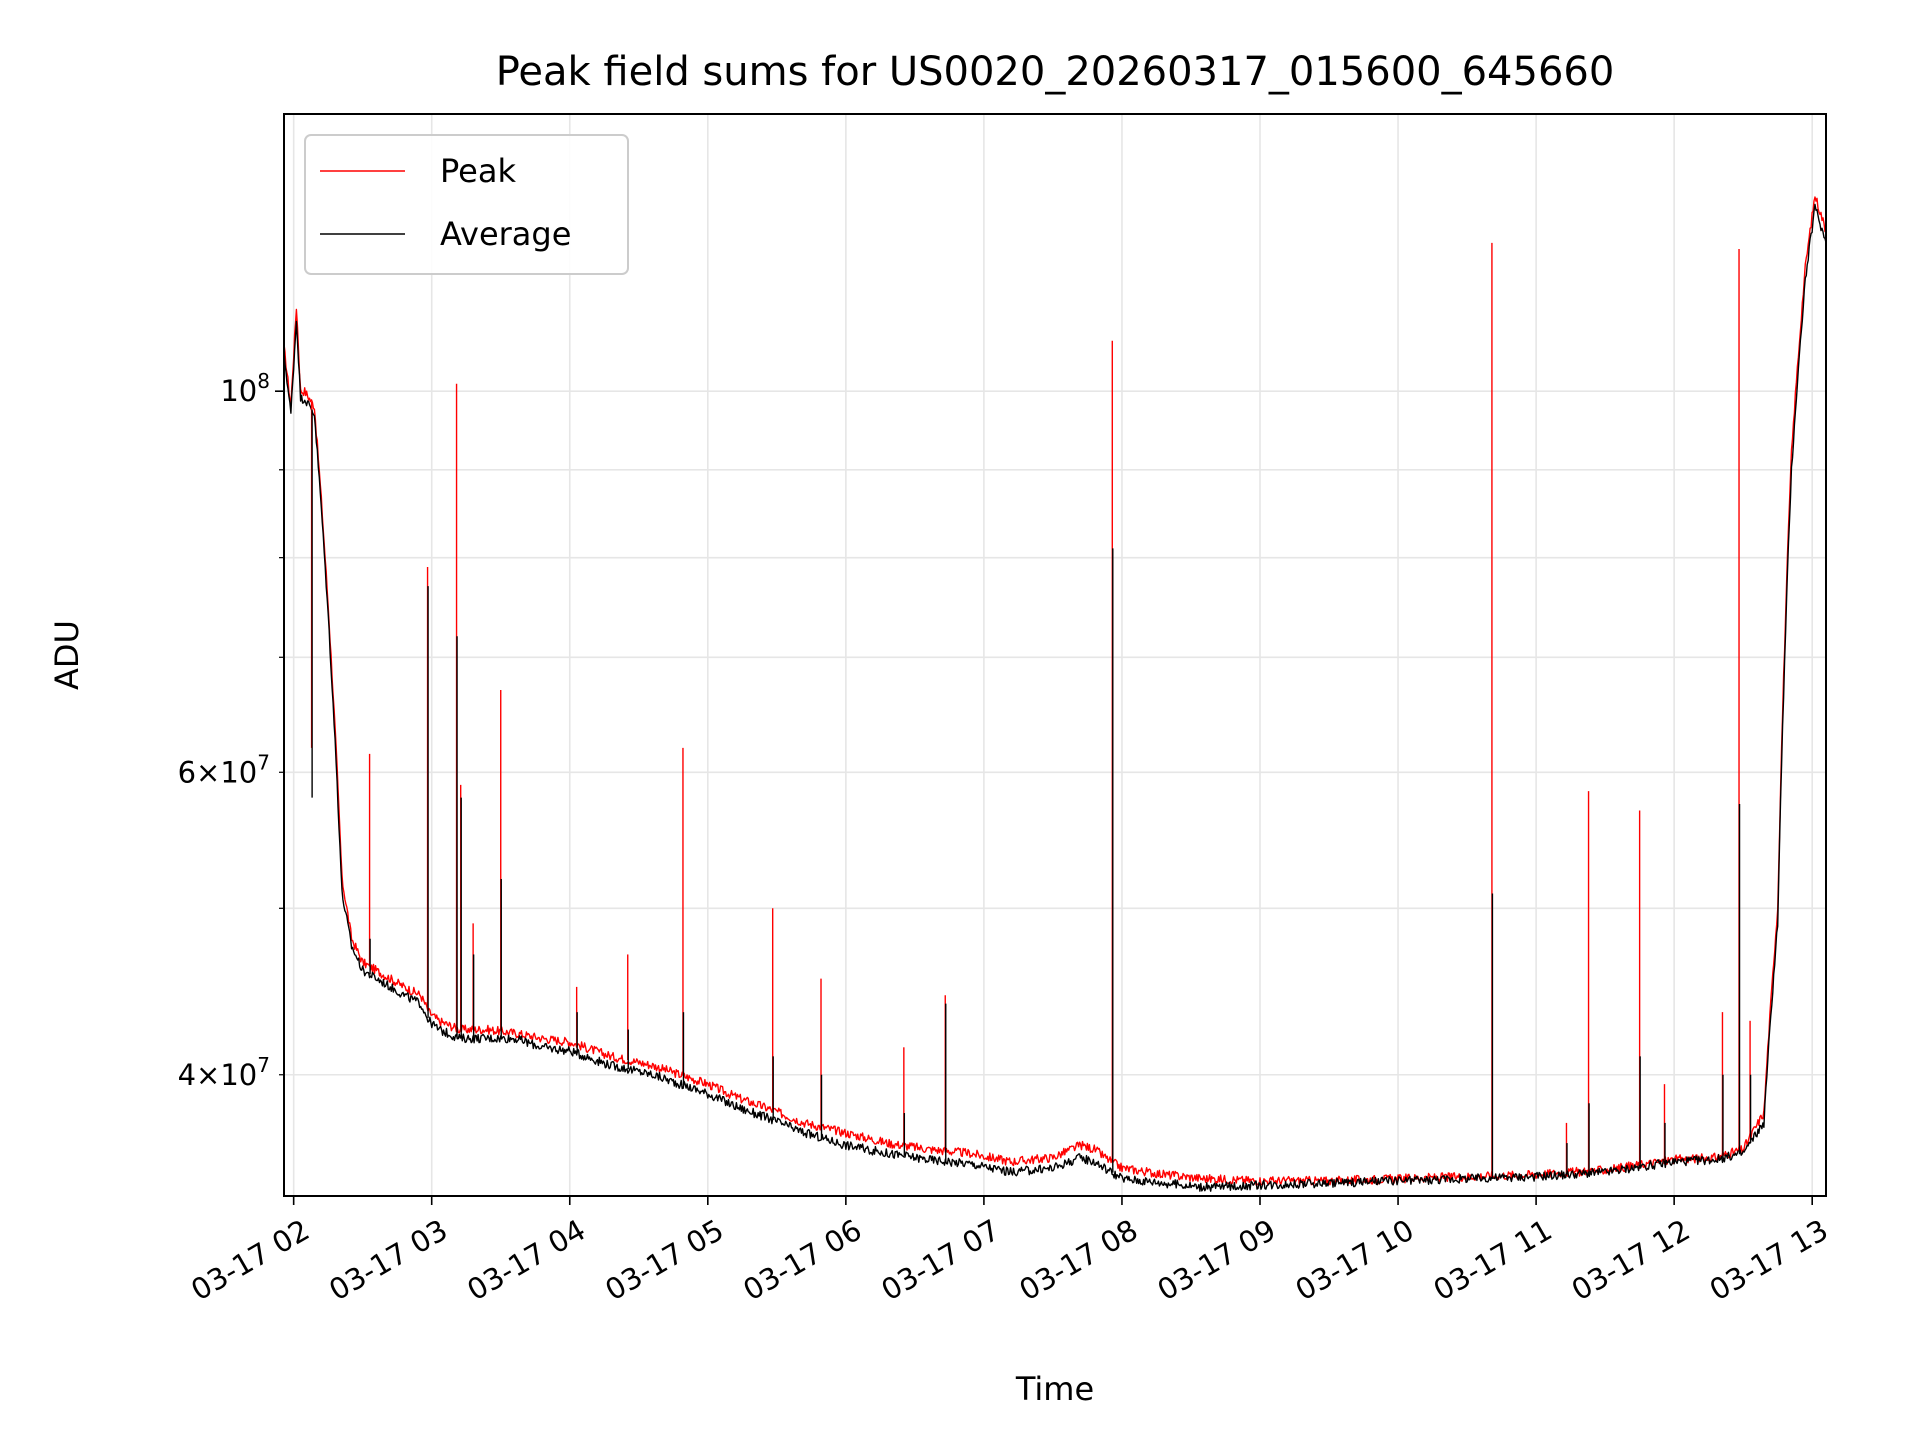 The image size is (1920, 1440). Describe the element at coordinates (1054, 1389) in the screenshot. I see `x-axis-label: Time` at that location.